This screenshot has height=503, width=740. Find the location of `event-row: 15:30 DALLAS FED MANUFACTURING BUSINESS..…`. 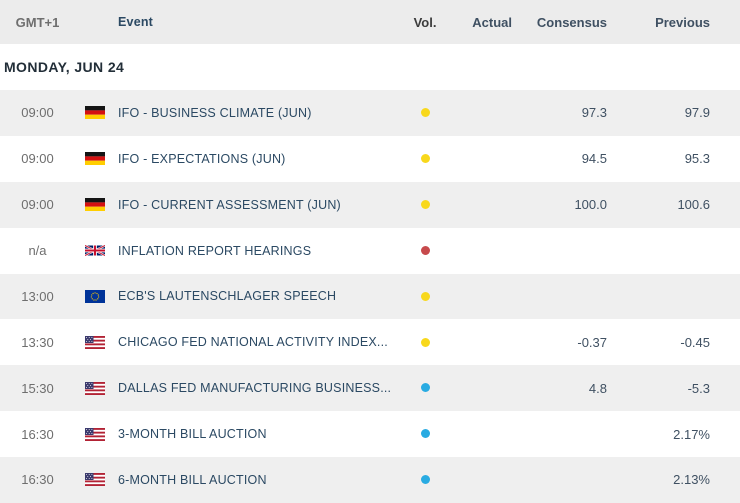

event-row: 15:30 DALLAS FED MANUFACTURING BUSINESS..… is located at coordinates (370, 388).